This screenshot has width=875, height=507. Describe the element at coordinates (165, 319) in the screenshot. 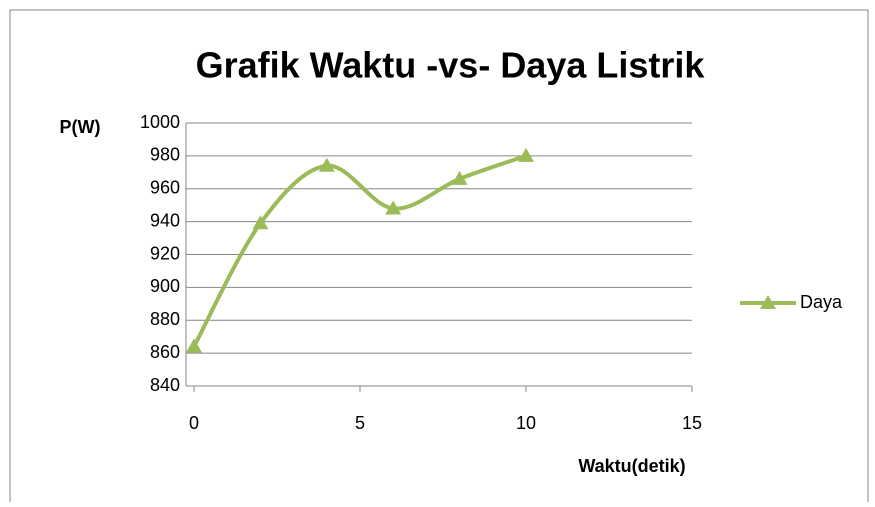

I see `y-tick-label: 880` at that location.